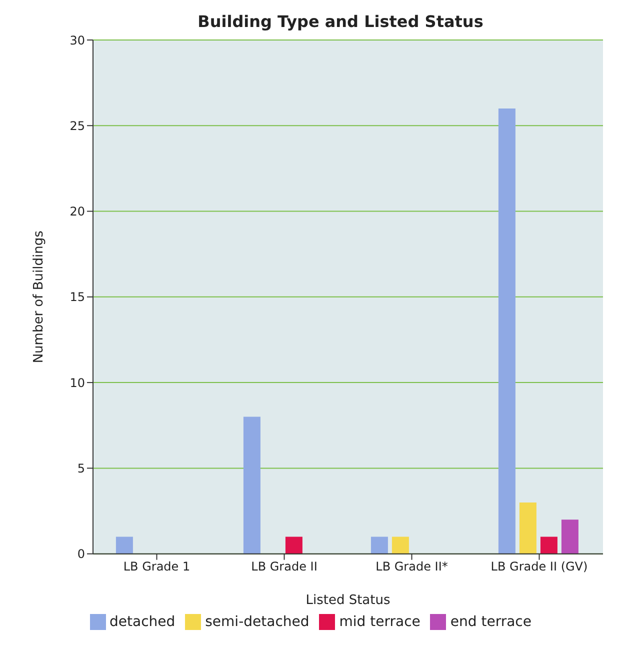 The height and width of the screenshot is (660, 621). I want to click on x-tick-label: LB Grade II, so click(284, 566).